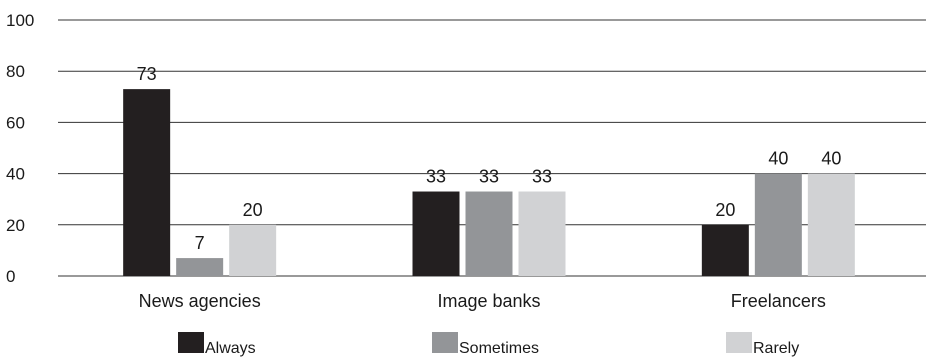  What do you see at coordinates (488, 301) in the screenshot?
I see `category-label: Image banks` at bounding box center [488, 301].